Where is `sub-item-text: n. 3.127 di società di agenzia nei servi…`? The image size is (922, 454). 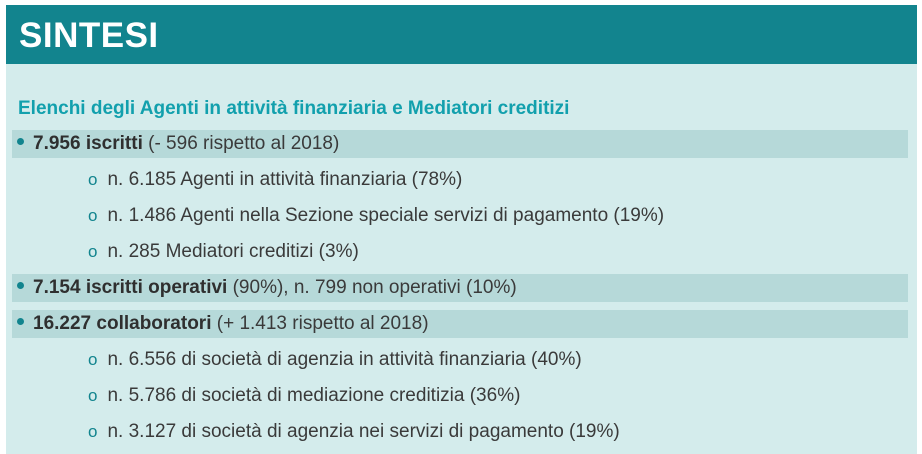
sub-item-text: n. 3.127 di società di agenzia nei servi… is located at coordinates (363, 431).